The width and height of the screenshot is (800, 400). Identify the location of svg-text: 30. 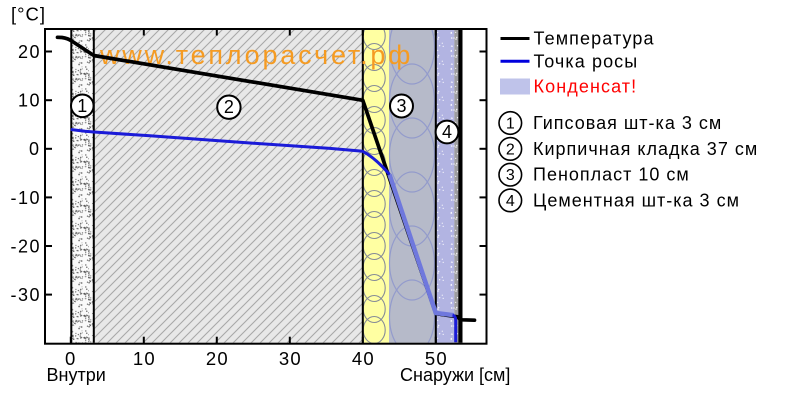
(290, 358).